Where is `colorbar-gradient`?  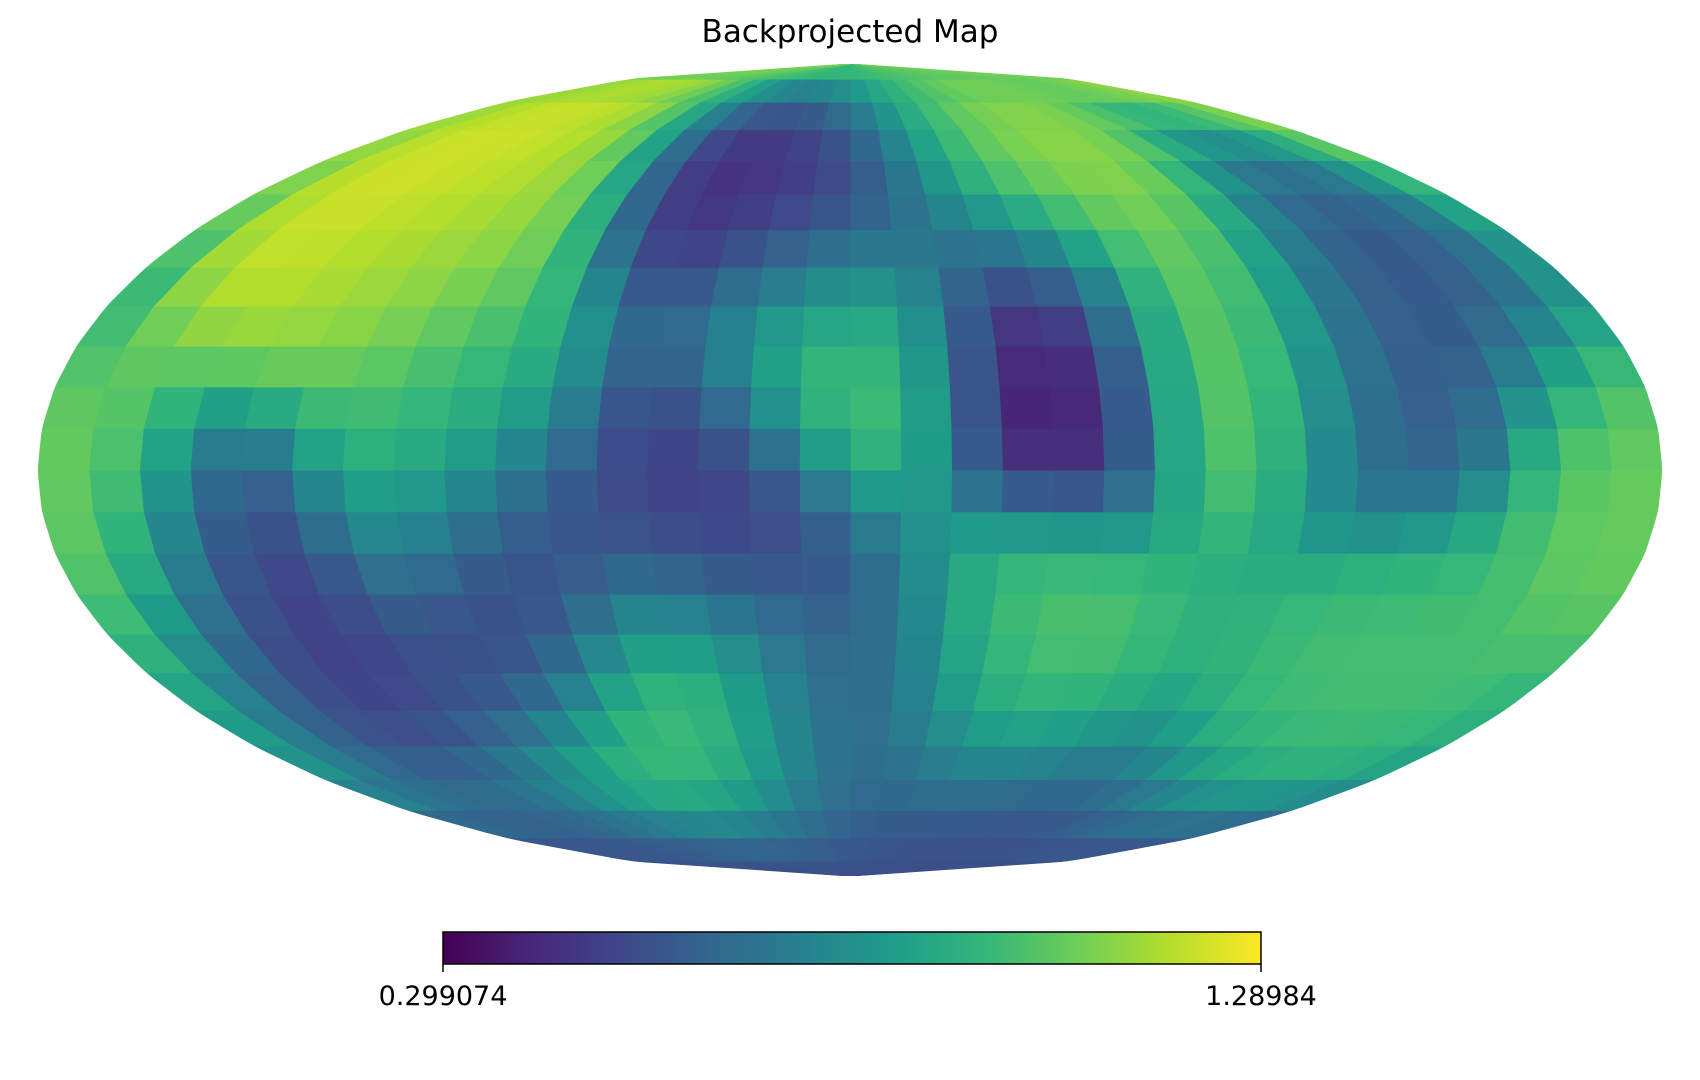 colorbar-gradient is located at coordinates (852, 948).